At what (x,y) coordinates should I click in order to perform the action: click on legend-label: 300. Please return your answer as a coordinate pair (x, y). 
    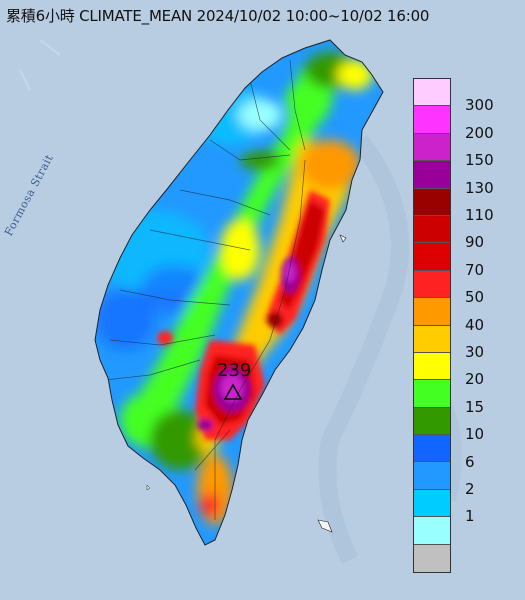
    Looking at the image, I should click on (479, 105).